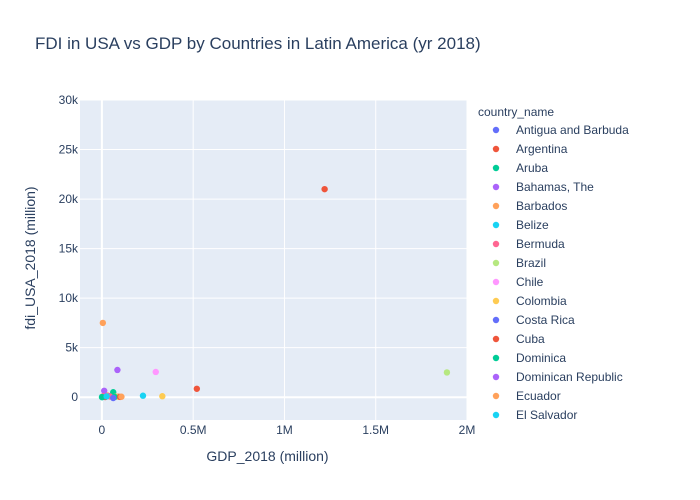 The height and width of the screenshot is (500, 700). I want to click on legend-item: Colombia, so click(529, 301).